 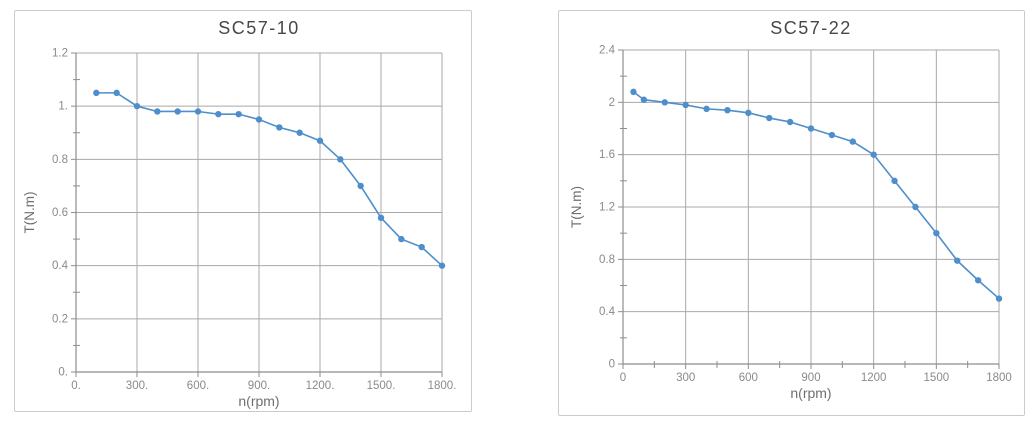 What do you see at coordinates (937, 378) in the screenshot?
I see `x-tick-label: 1500` at bounding box center [937, 378].